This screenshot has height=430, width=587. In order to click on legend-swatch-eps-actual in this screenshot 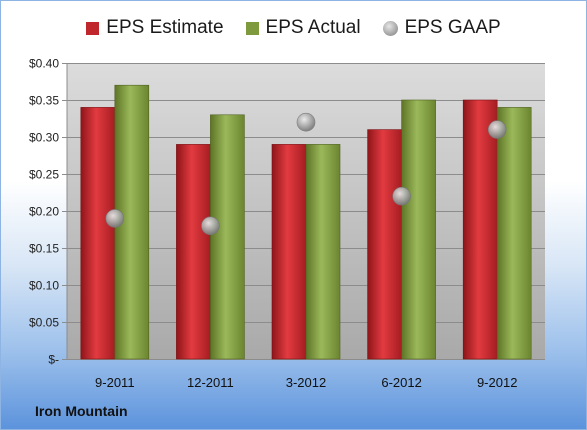, I will do `click(252, 28)`.